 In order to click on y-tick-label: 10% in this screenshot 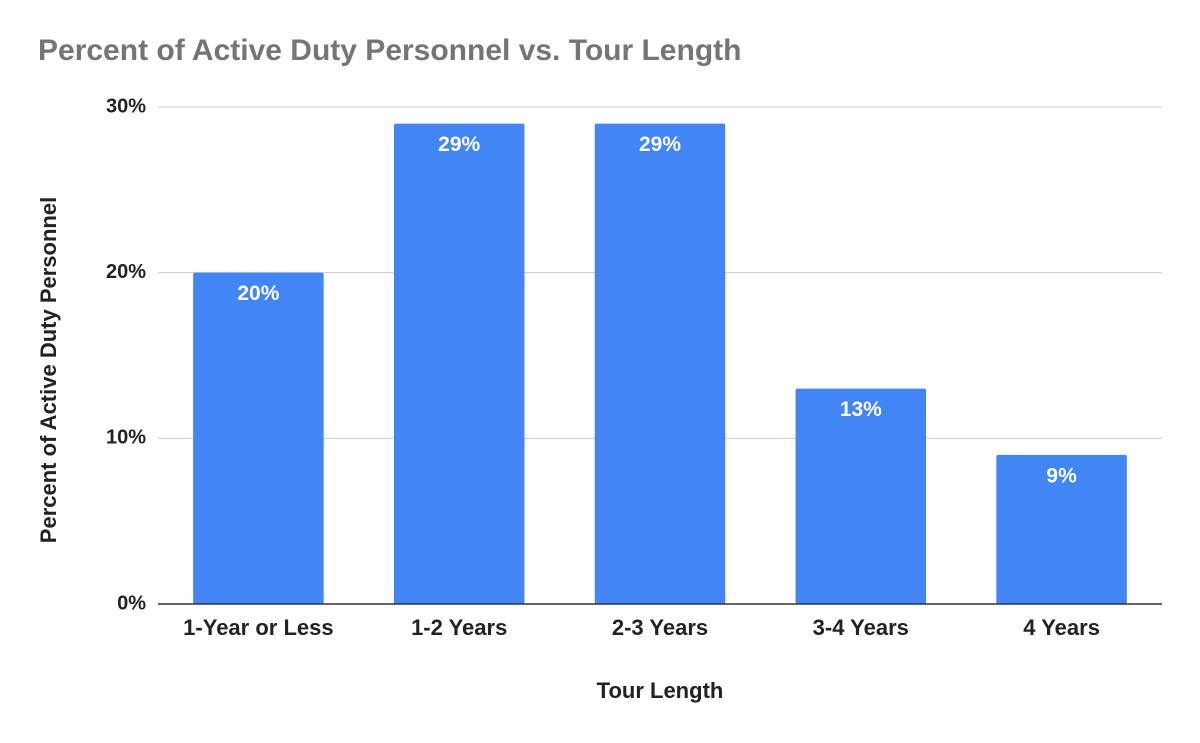, I will do `click(126, 438)`.